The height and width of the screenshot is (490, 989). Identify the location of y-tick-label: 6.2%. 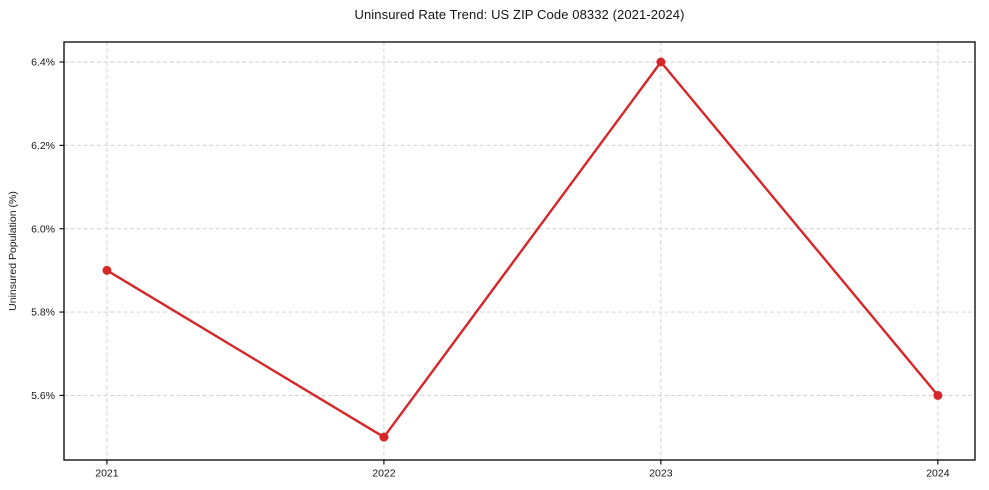
(43, 146).